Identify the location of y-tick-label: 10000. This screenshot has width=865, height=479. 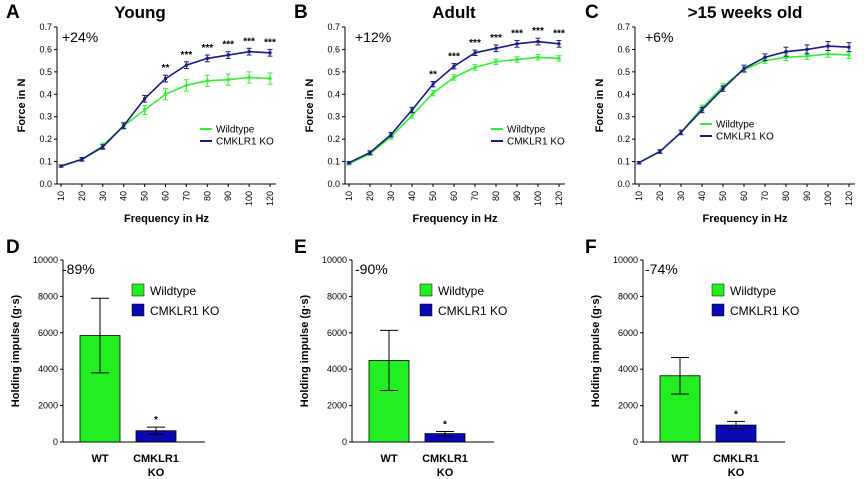
(45, 260).